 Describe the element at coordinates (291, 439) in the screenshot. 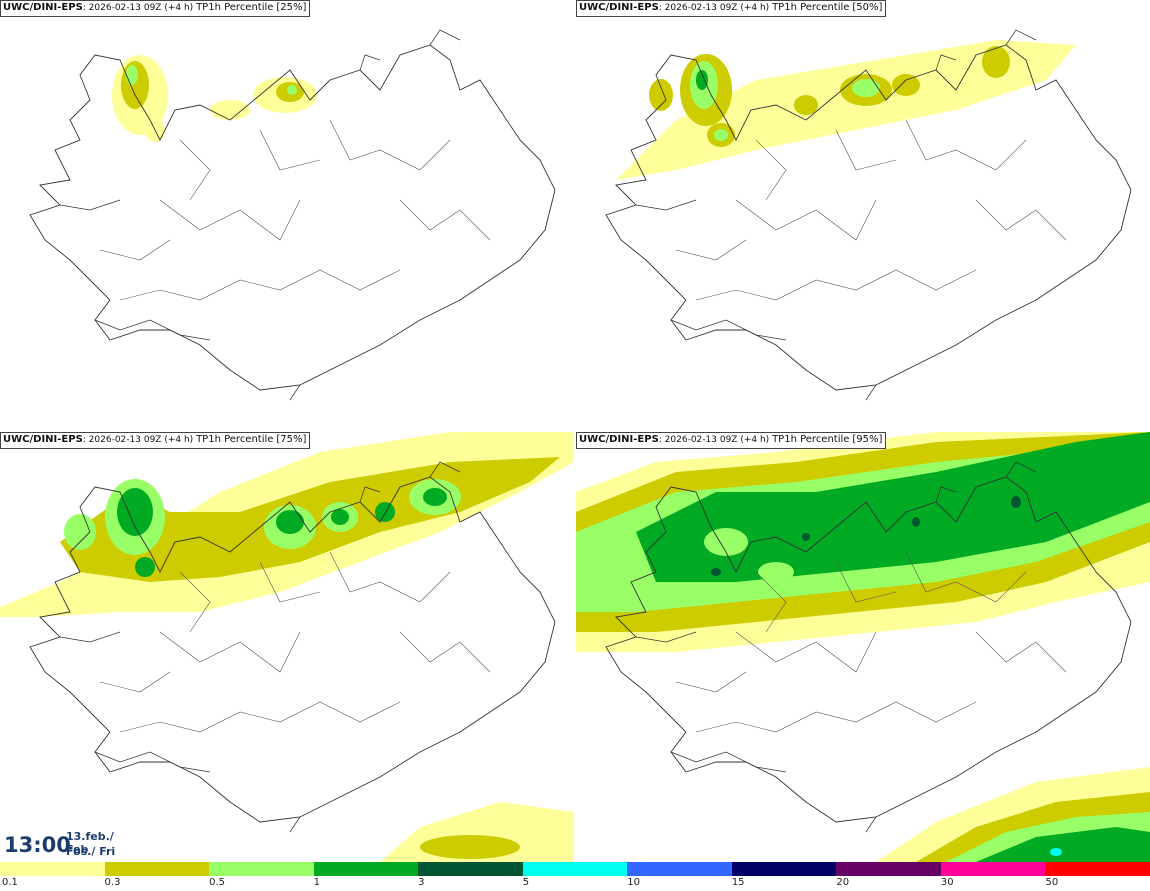

I see `percentile-value: [75%]` at that location.